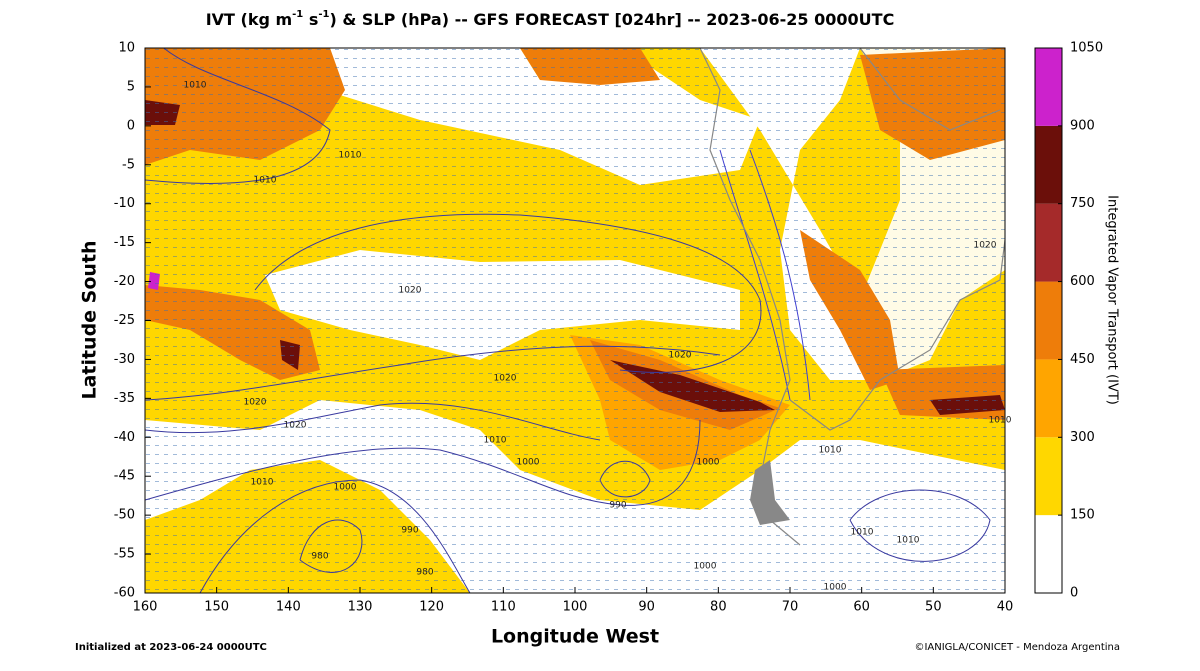 This screenshot has width=1200, height=671. What do you see at coordinates (1082, 515) in the screenshot?
I see `colorbar-tick-label: 150` at bounding box center [1082, 515].